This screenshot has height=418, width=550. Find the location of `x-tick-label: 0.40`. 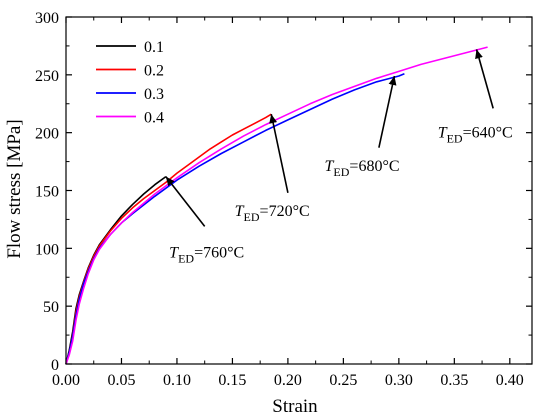

x-tick-label: 0.40 is located at coordinates (510, 380).